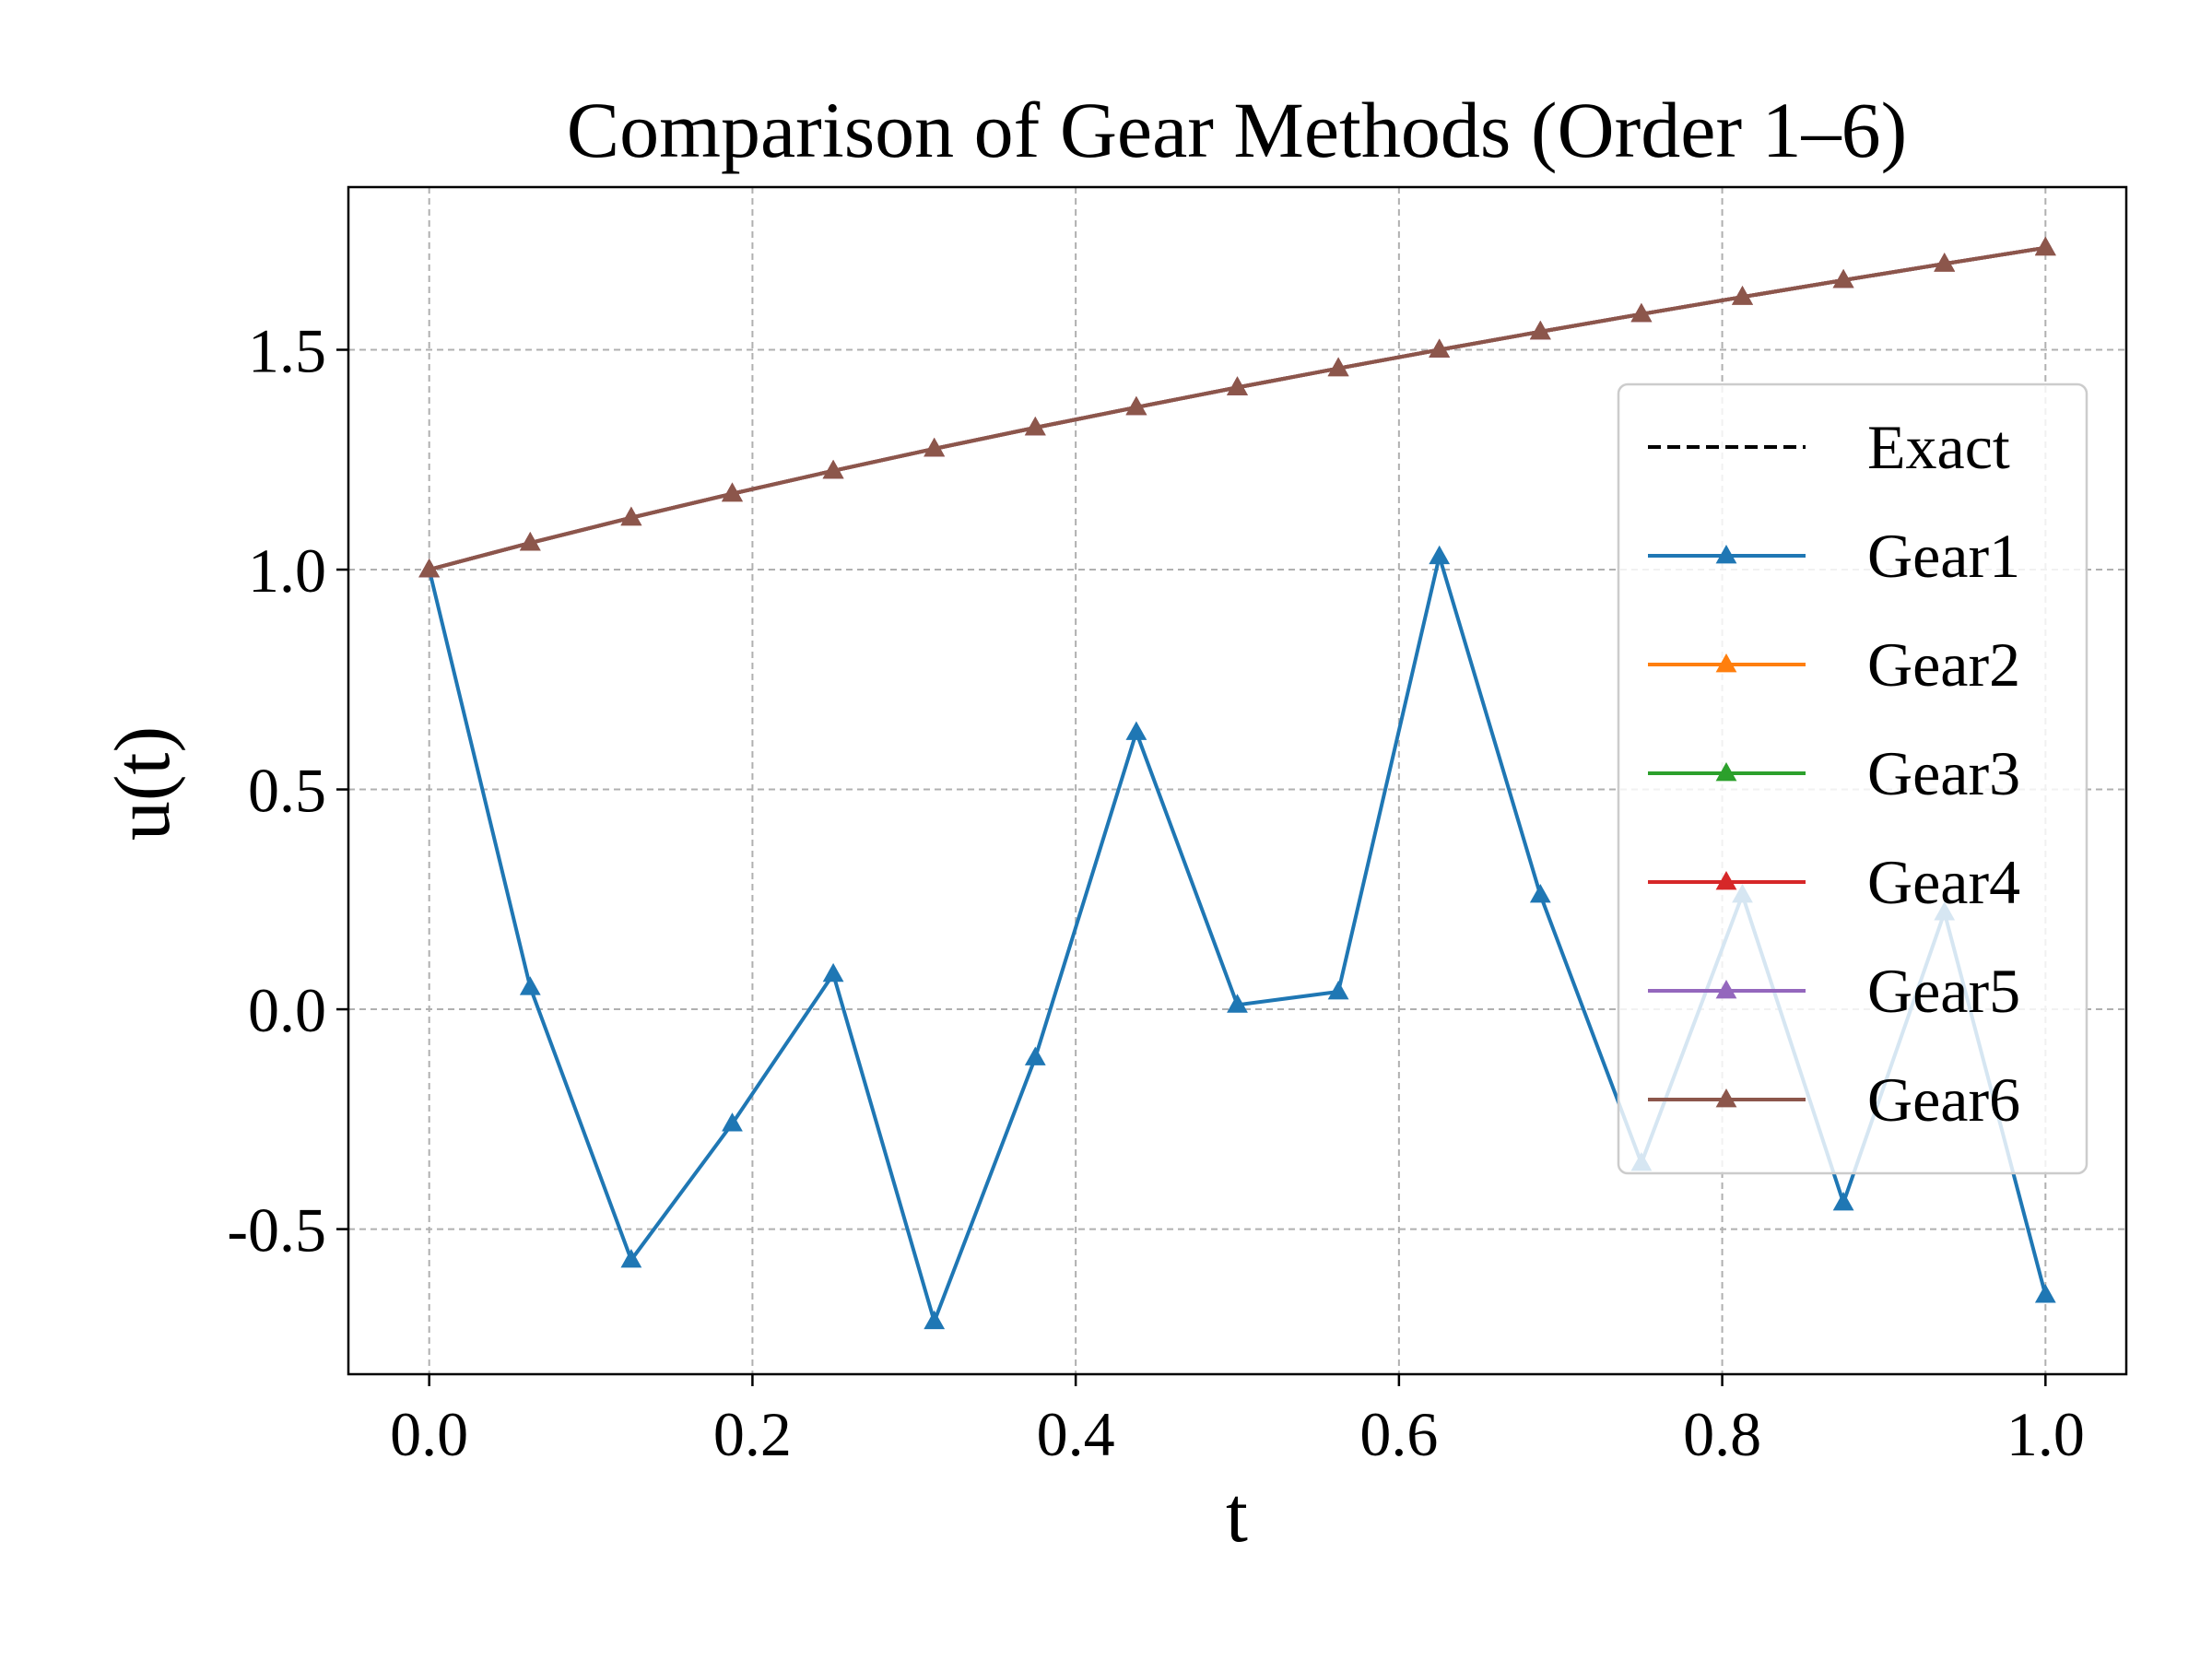  What do you see at coordinates (1943, 773) in the screenshot?
I see `legend-label: Gear3` at bounding box center [1943, 773].